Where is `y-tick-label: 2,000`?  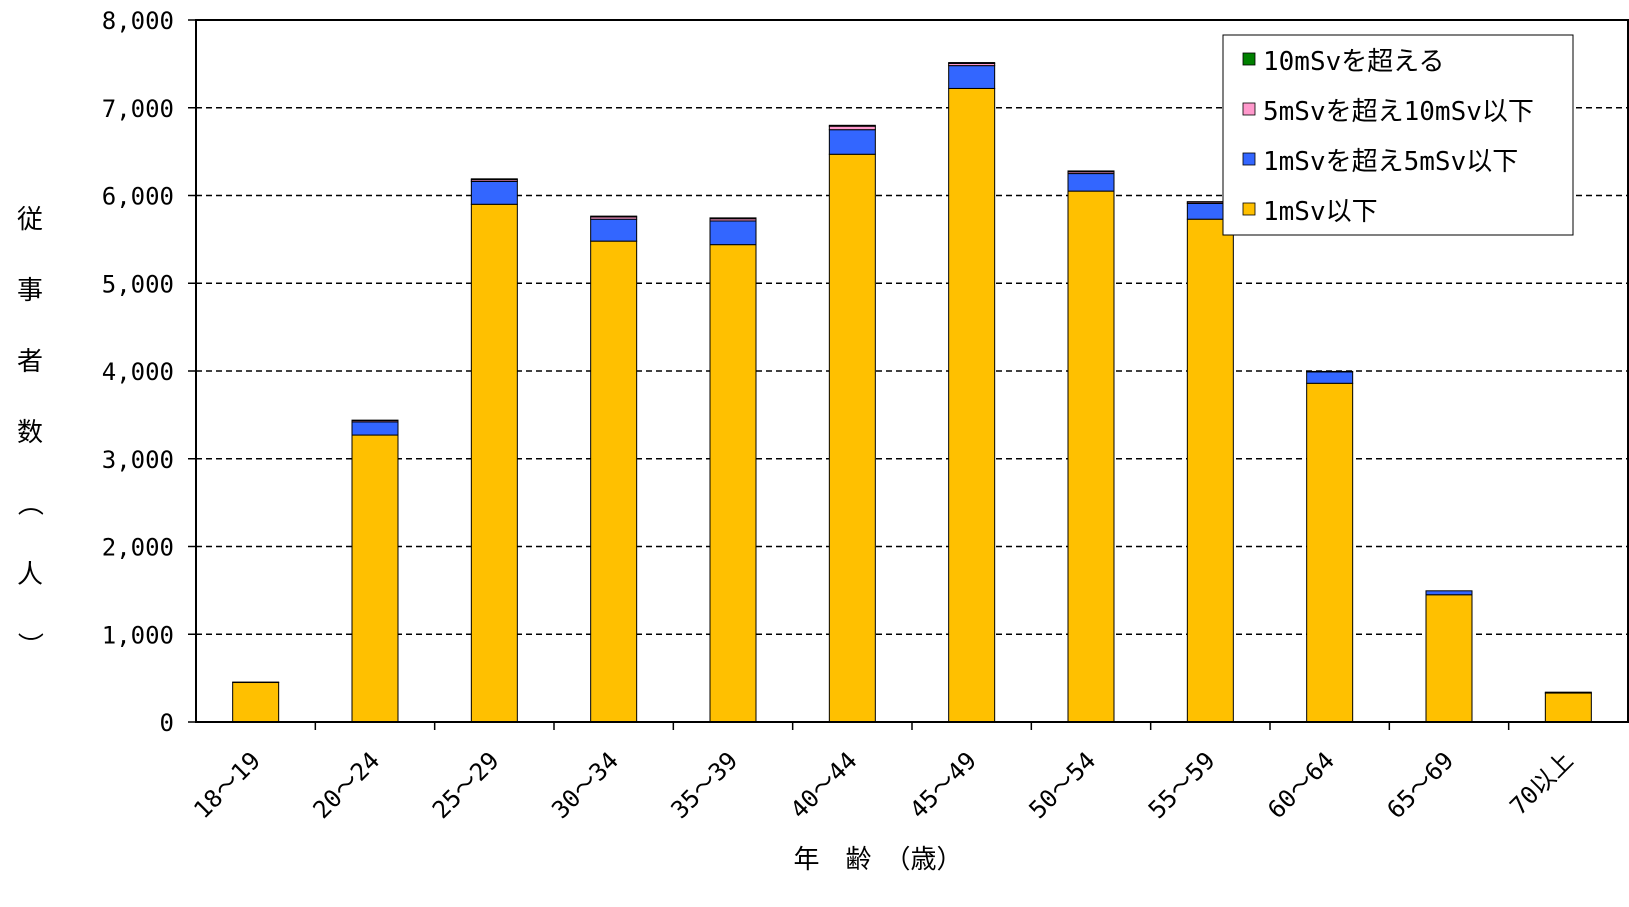
y-tick-label: 2,000 is located at coordinates (138, 548).